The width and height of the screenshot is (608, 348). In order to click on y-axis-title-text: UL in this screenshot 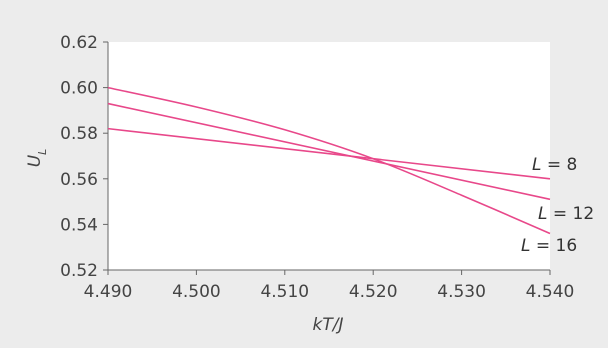, I will do `click(37, 158)`.